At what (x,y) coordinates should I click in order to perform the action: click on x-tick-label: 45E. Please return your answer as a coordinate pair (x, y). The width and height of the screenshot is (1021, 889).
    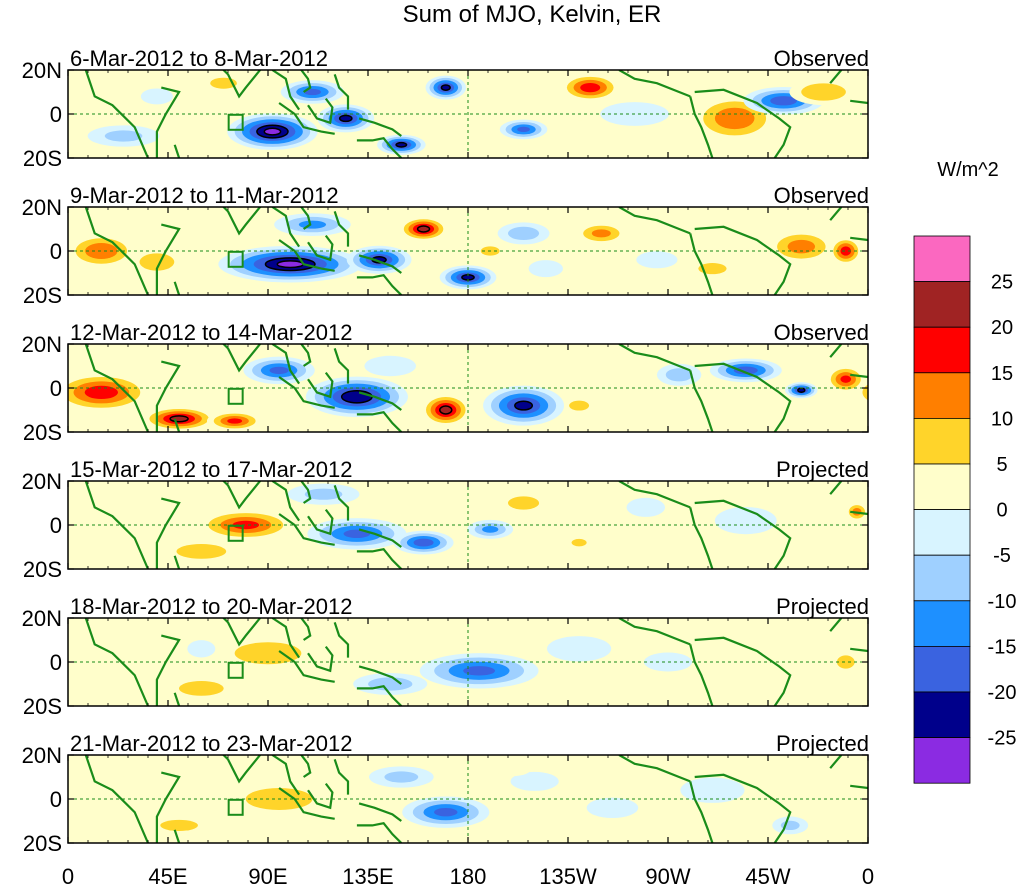
    Looking at the image, I should click on (167, 876).